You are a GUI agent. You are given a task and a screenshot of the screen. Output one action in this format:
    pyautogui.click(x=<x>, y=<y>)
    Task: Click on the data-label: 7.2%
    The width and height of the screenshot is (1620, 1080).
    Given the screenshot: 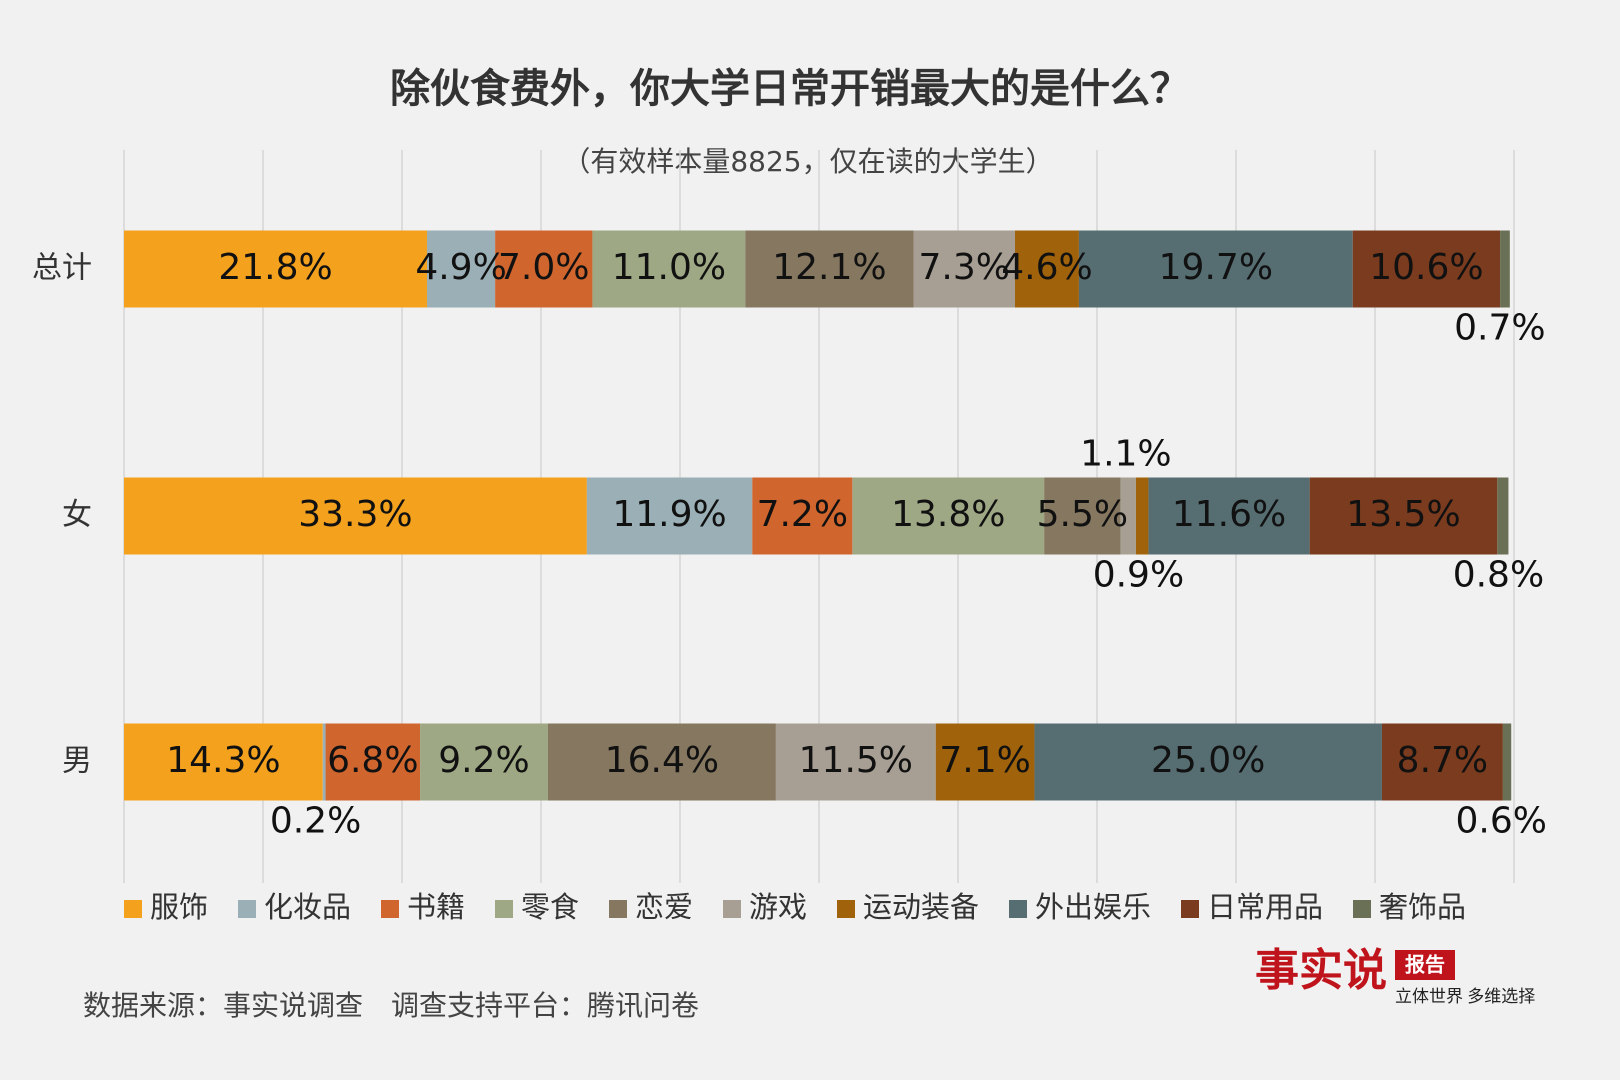 What is the action you would take?
    pyautogui.click(x=802, y=514)
    